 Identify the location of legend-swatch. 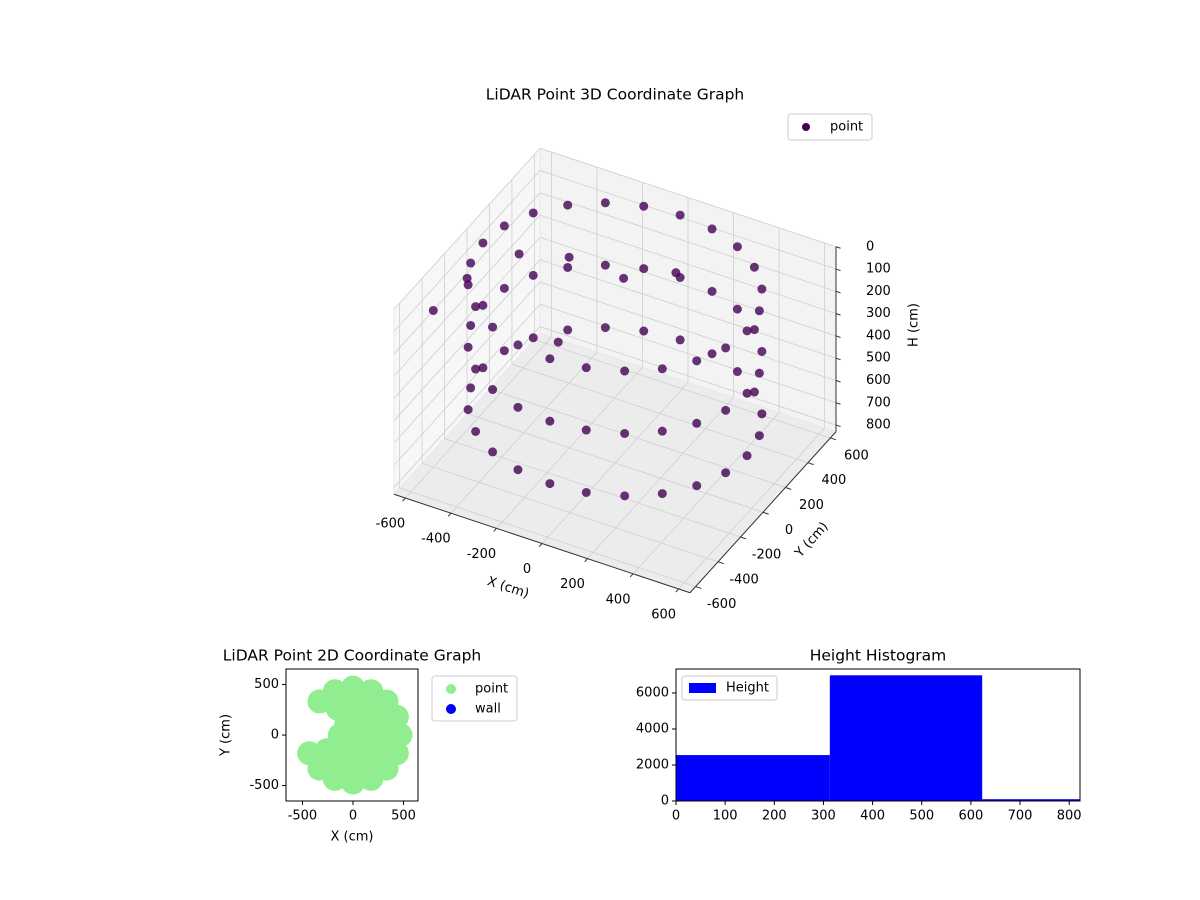
(702, 688).